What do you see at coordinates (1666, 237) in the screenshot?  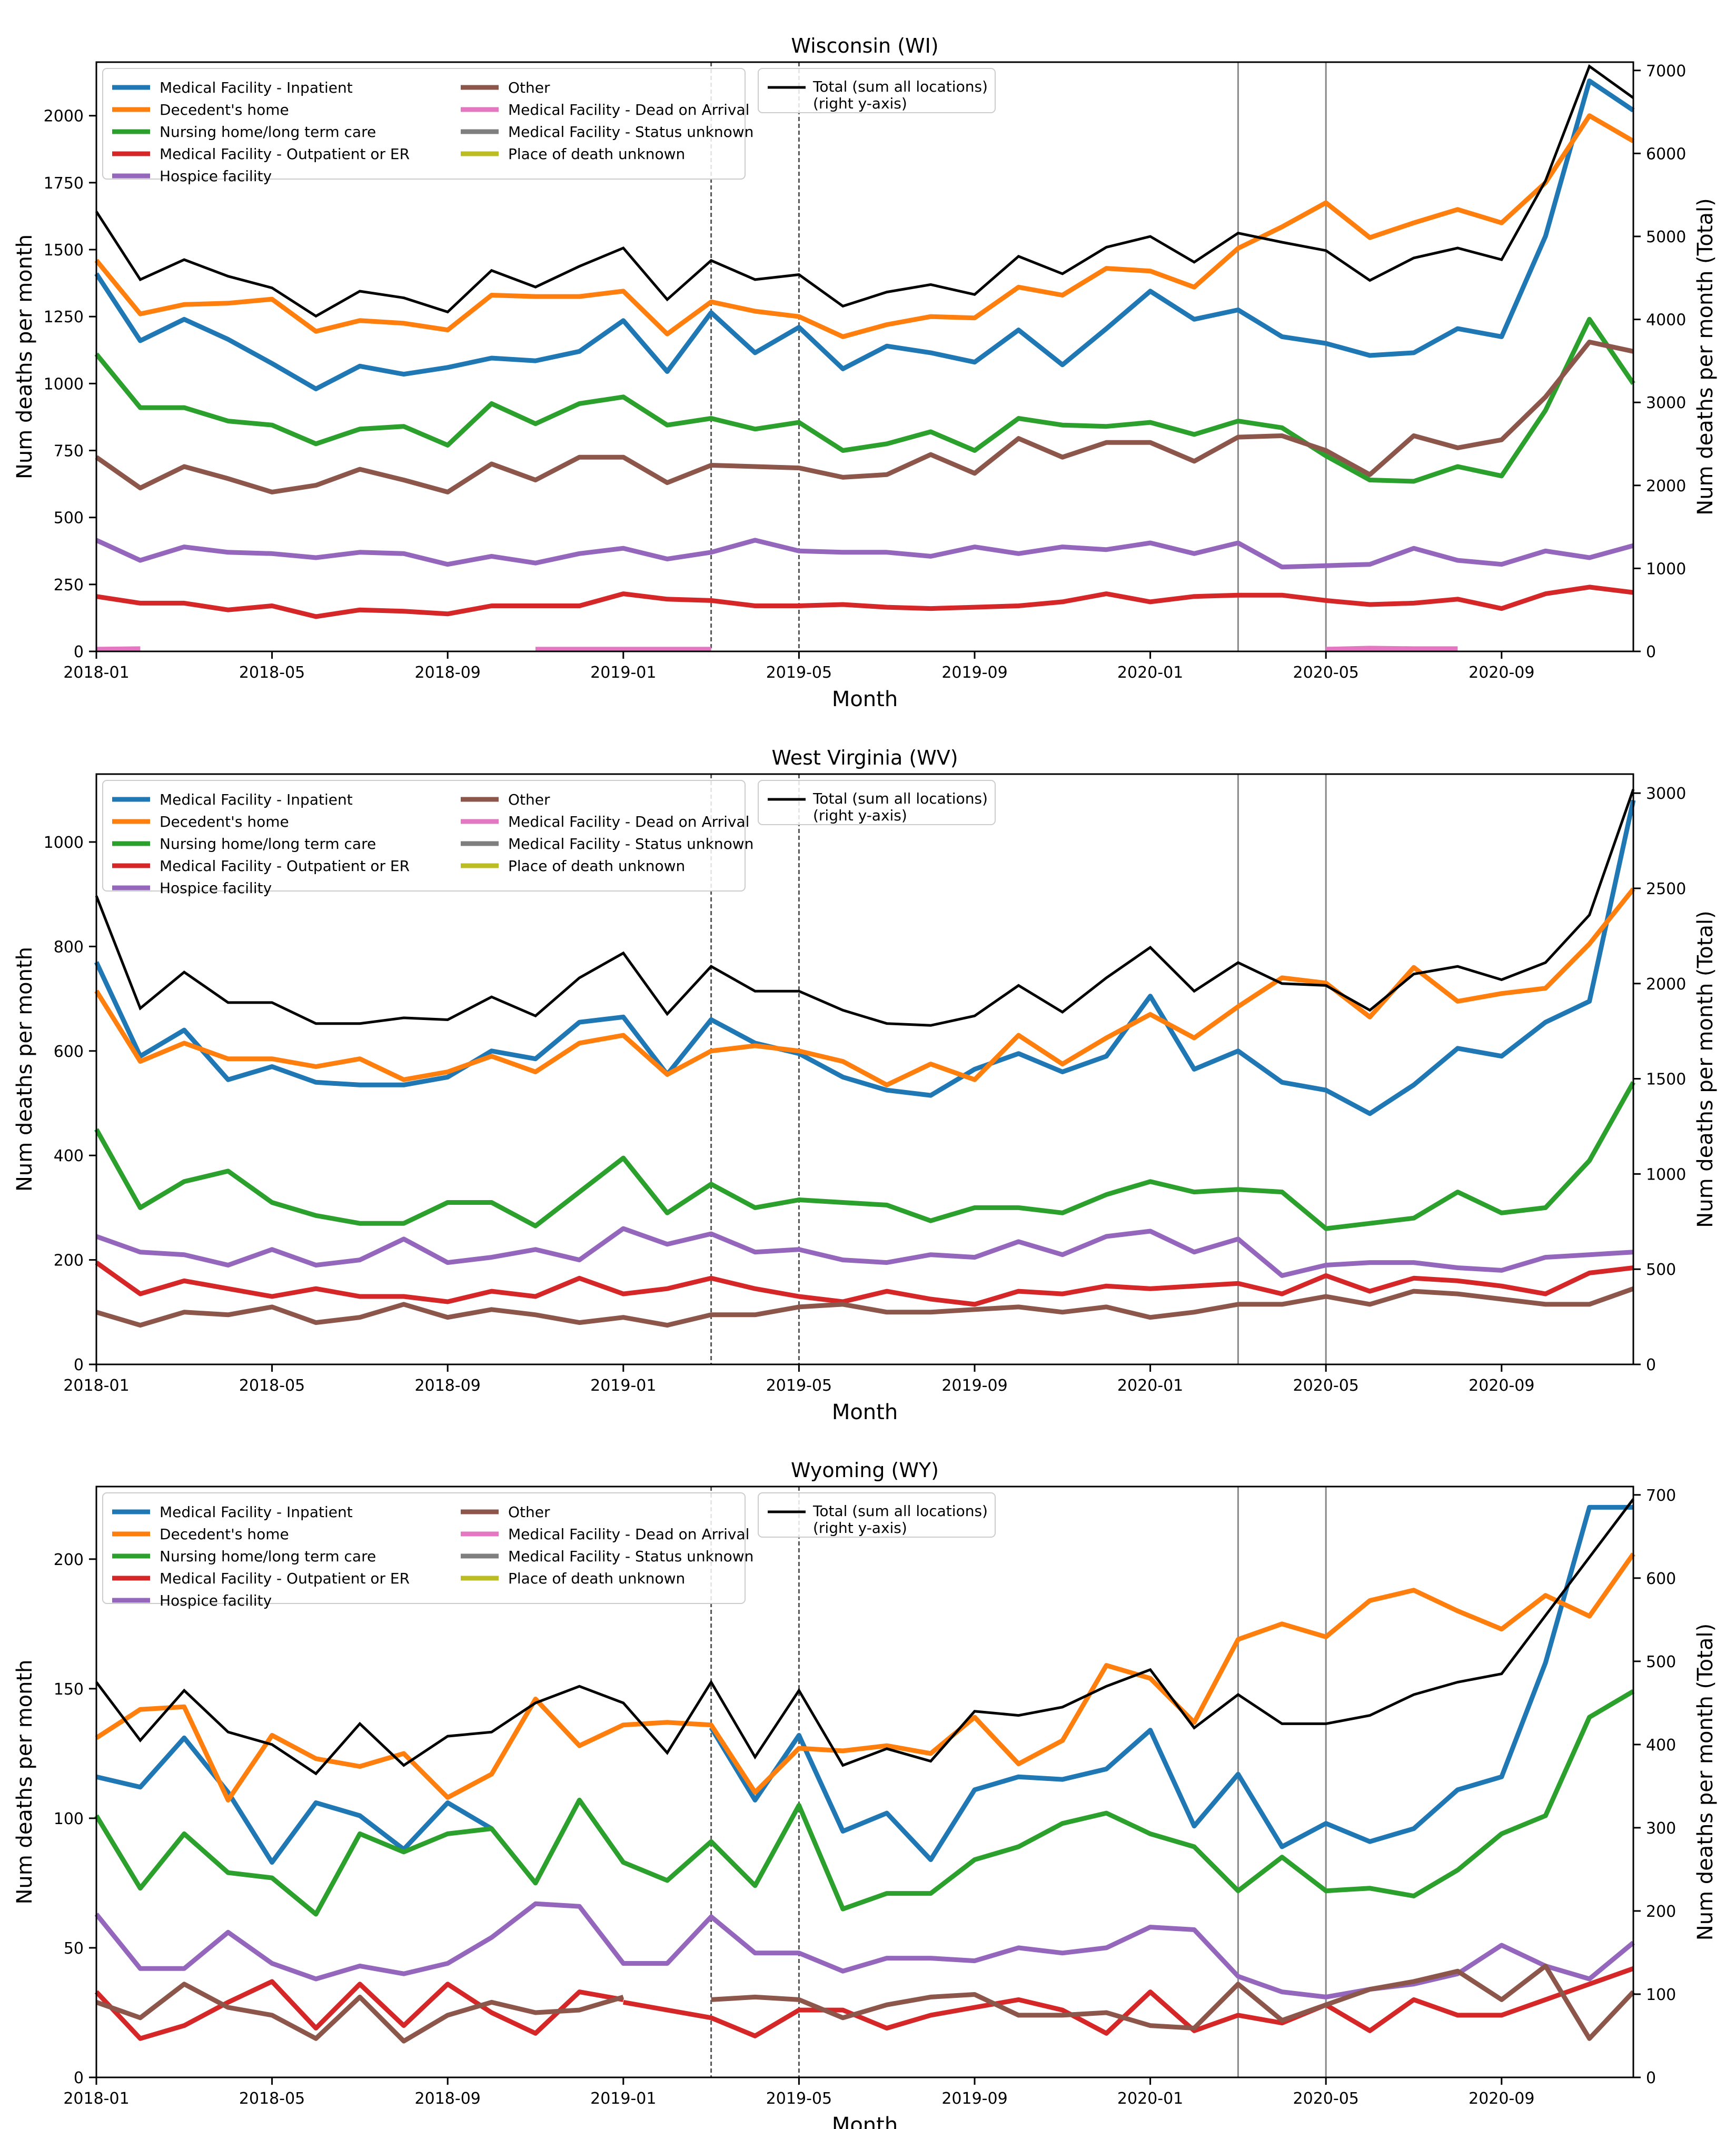 I see `y2-tick-label: 5000` at bounding box center [1666, 237].